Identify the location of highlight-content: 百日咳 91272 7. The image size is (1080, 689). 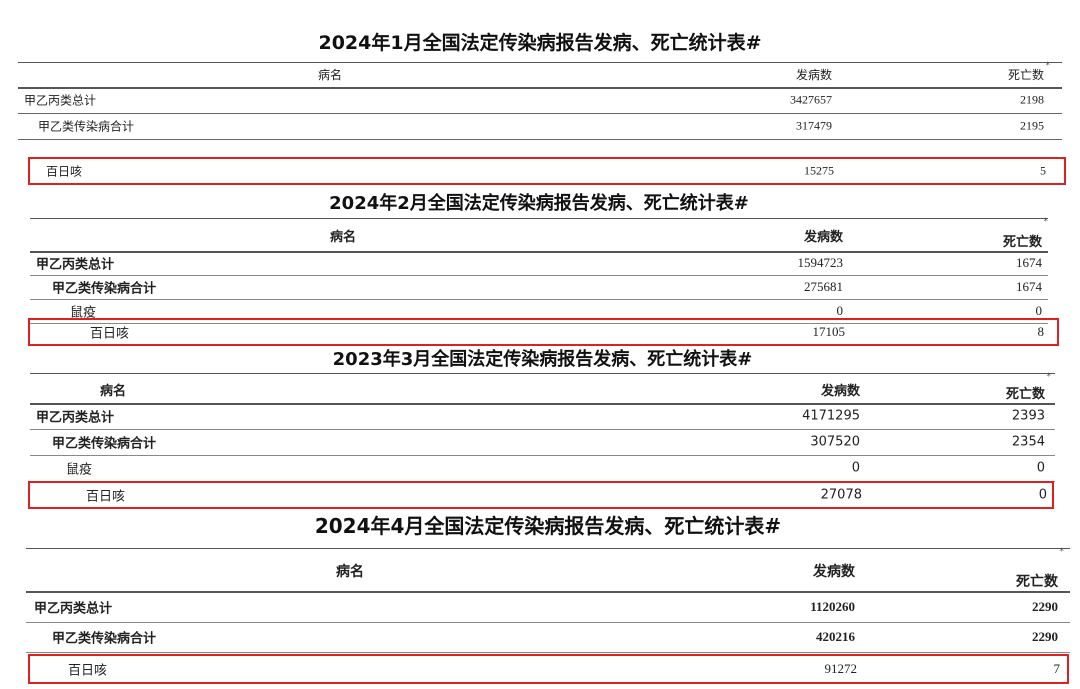
(550, 669).